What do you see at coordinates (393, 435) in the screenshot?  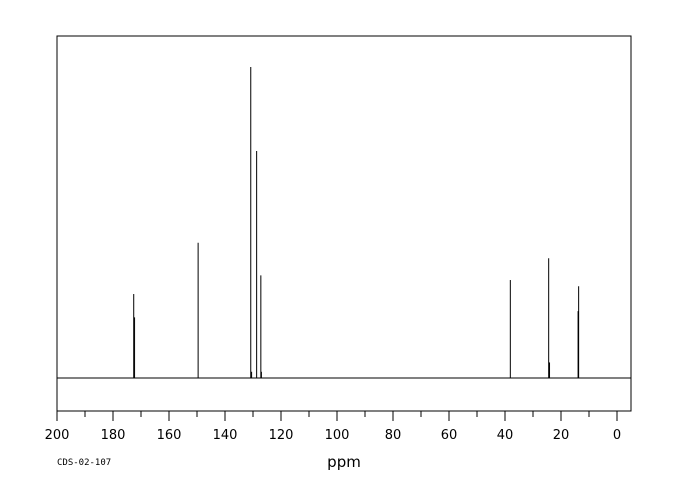 I see `tick-label-80: 80` at bounding box center [393, 435].